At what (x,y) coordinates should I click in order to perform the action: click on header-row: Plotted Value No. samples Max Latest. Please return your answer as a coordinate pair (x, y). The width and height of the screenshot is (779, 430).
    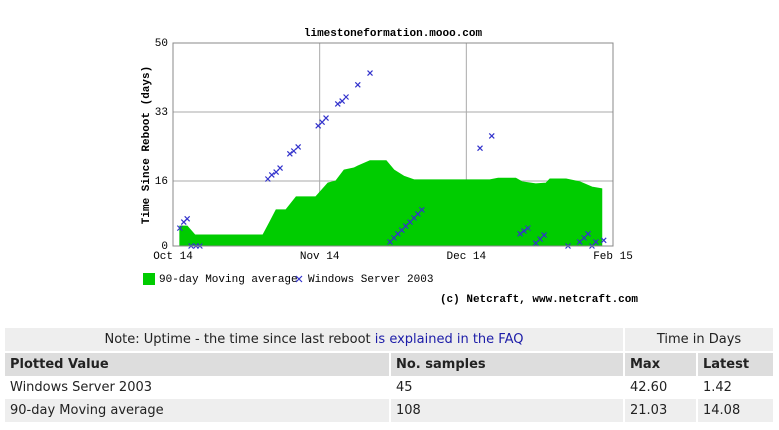
    Looking at the image, I should click on (390, 364).